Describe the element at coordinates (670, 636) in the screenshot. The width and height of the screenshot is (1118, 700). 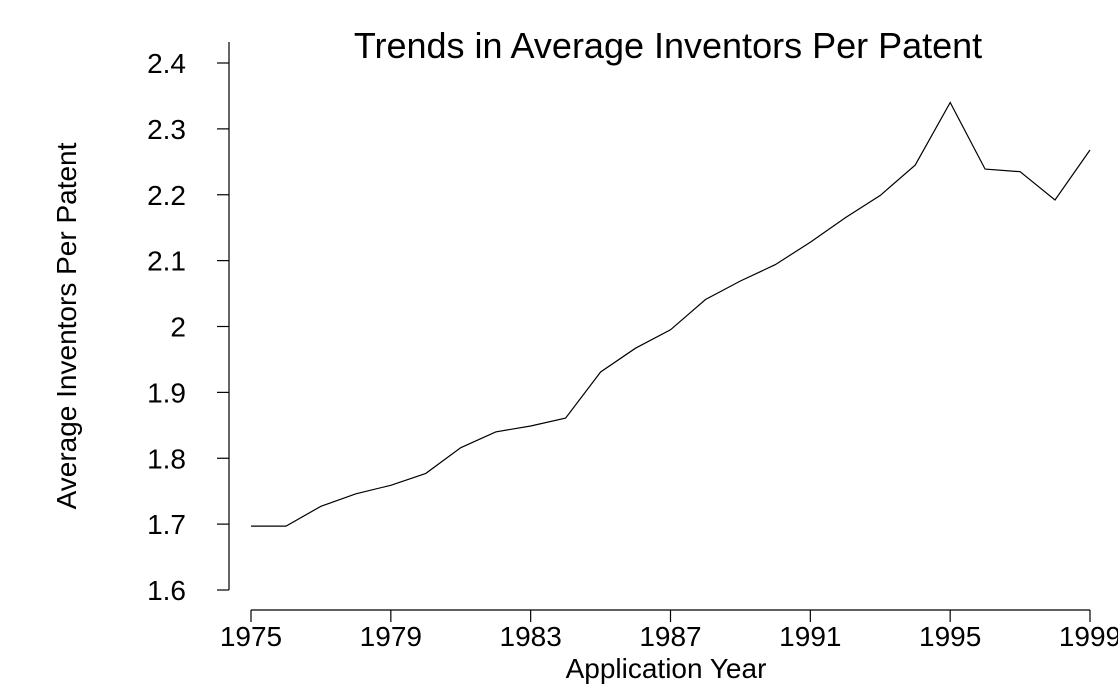
I see `x-tick-label: 1987` at that location.